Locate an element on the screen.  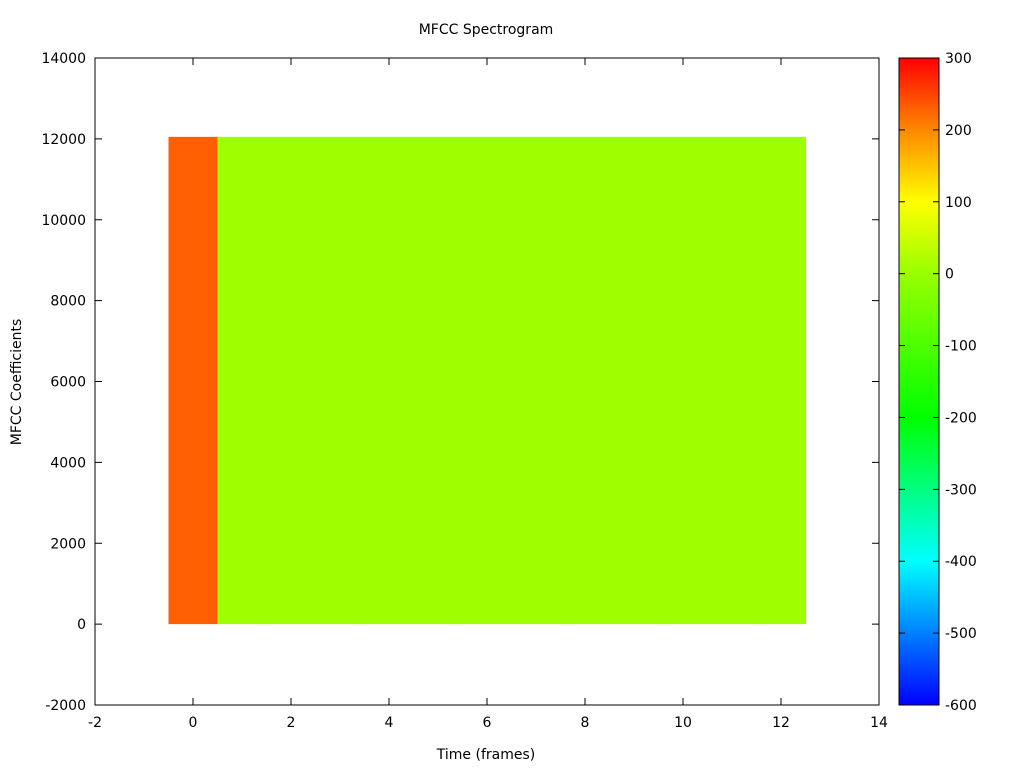
y-tick-label: 10000 is located at coordinates (63, 221).